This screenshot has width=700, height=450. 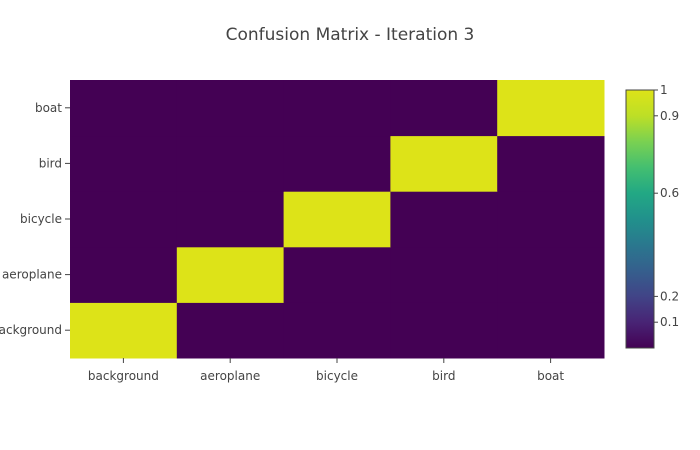 What do you see at coordinates (230, 376) in the screenshot?
I see `x-tick-label: aeroplane` at bounding box center [230, 376].